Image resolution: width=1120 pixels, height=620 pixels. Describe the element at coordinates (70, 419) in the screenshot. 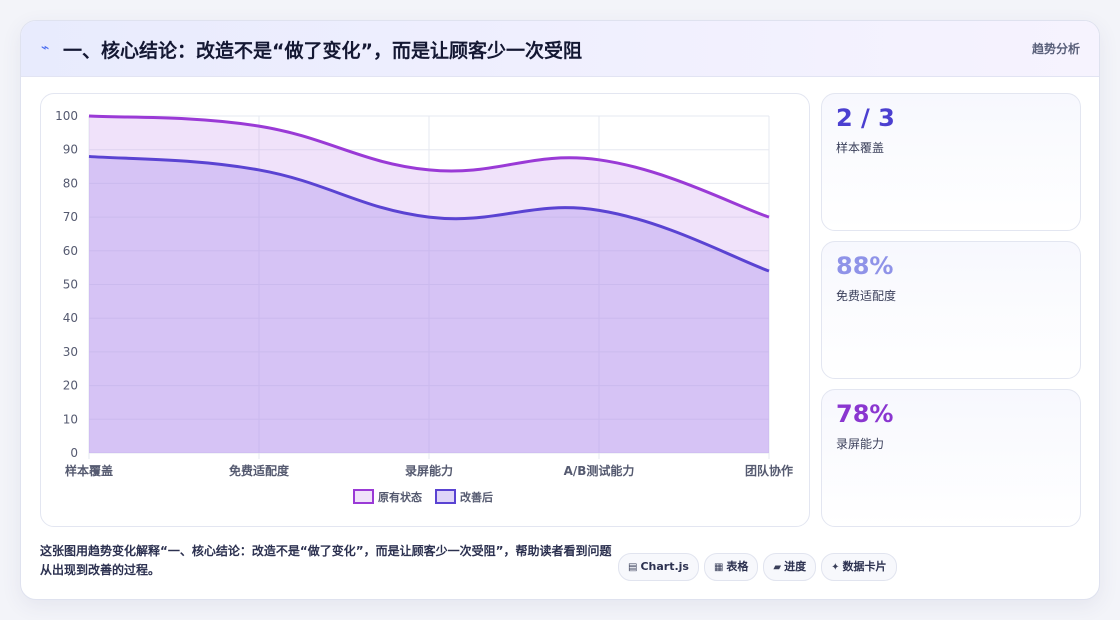

I see `y-tick-label: 10` at that location.